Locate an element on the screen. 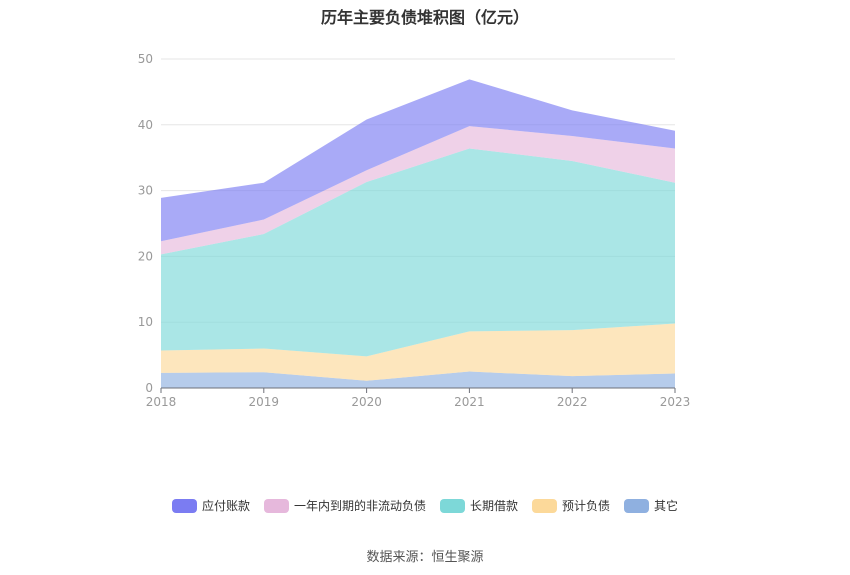 Image resolution: width=850 pixels, height=575 pixels. x-tick-label: 2022 is located at coordinates (572, 402).